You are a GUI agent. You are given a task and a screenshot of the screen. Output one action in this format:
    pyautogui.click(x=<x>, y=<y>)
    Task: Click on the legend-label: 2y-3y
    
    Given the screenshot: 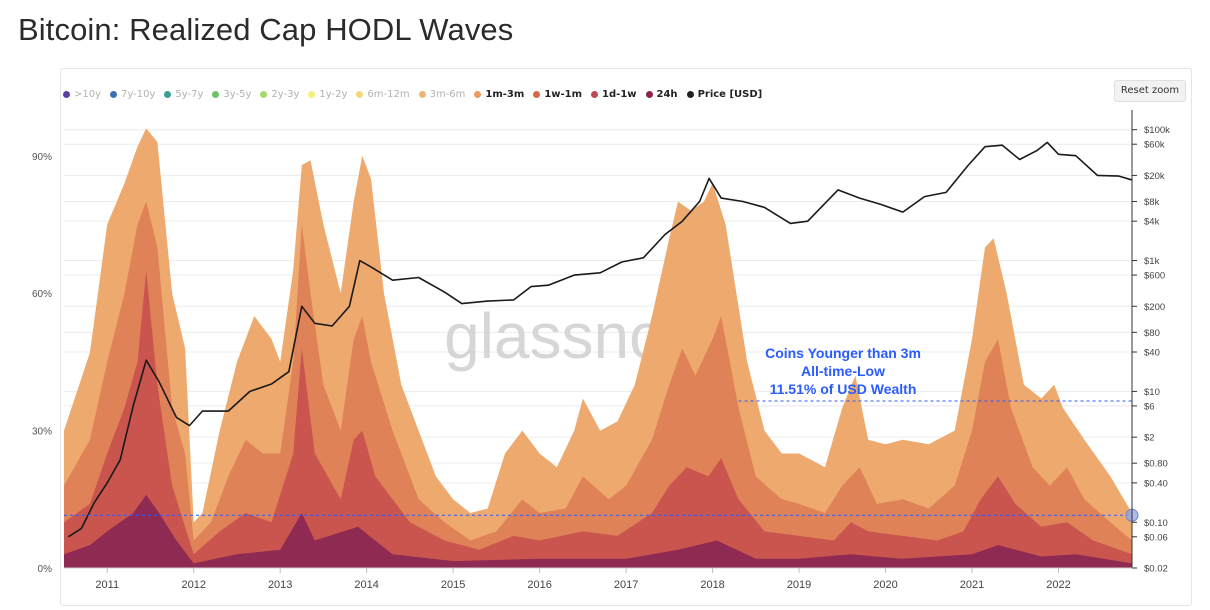 What is the action you would take?
    pyautogui.click(x=285, y=94)
    